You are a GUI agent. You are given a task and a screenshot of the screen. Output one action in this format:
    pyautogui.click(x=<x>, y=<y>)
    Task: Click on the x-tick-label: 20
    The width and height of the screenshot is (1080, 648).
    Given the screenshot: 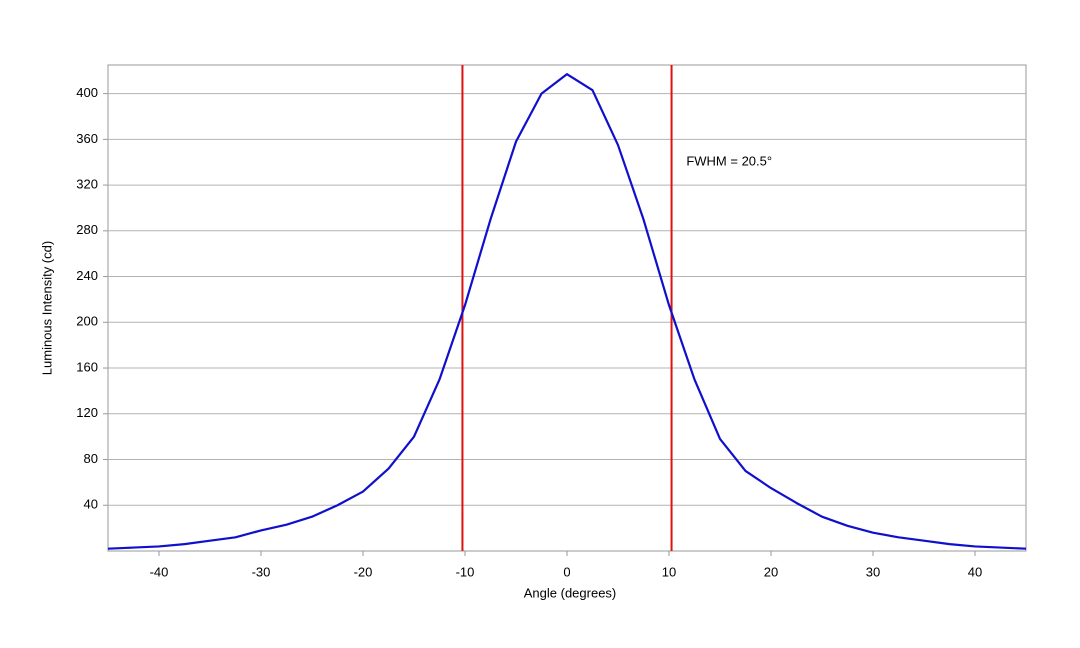 What is the action you would take?
    pyautogui.click(x=771, y=571)
    